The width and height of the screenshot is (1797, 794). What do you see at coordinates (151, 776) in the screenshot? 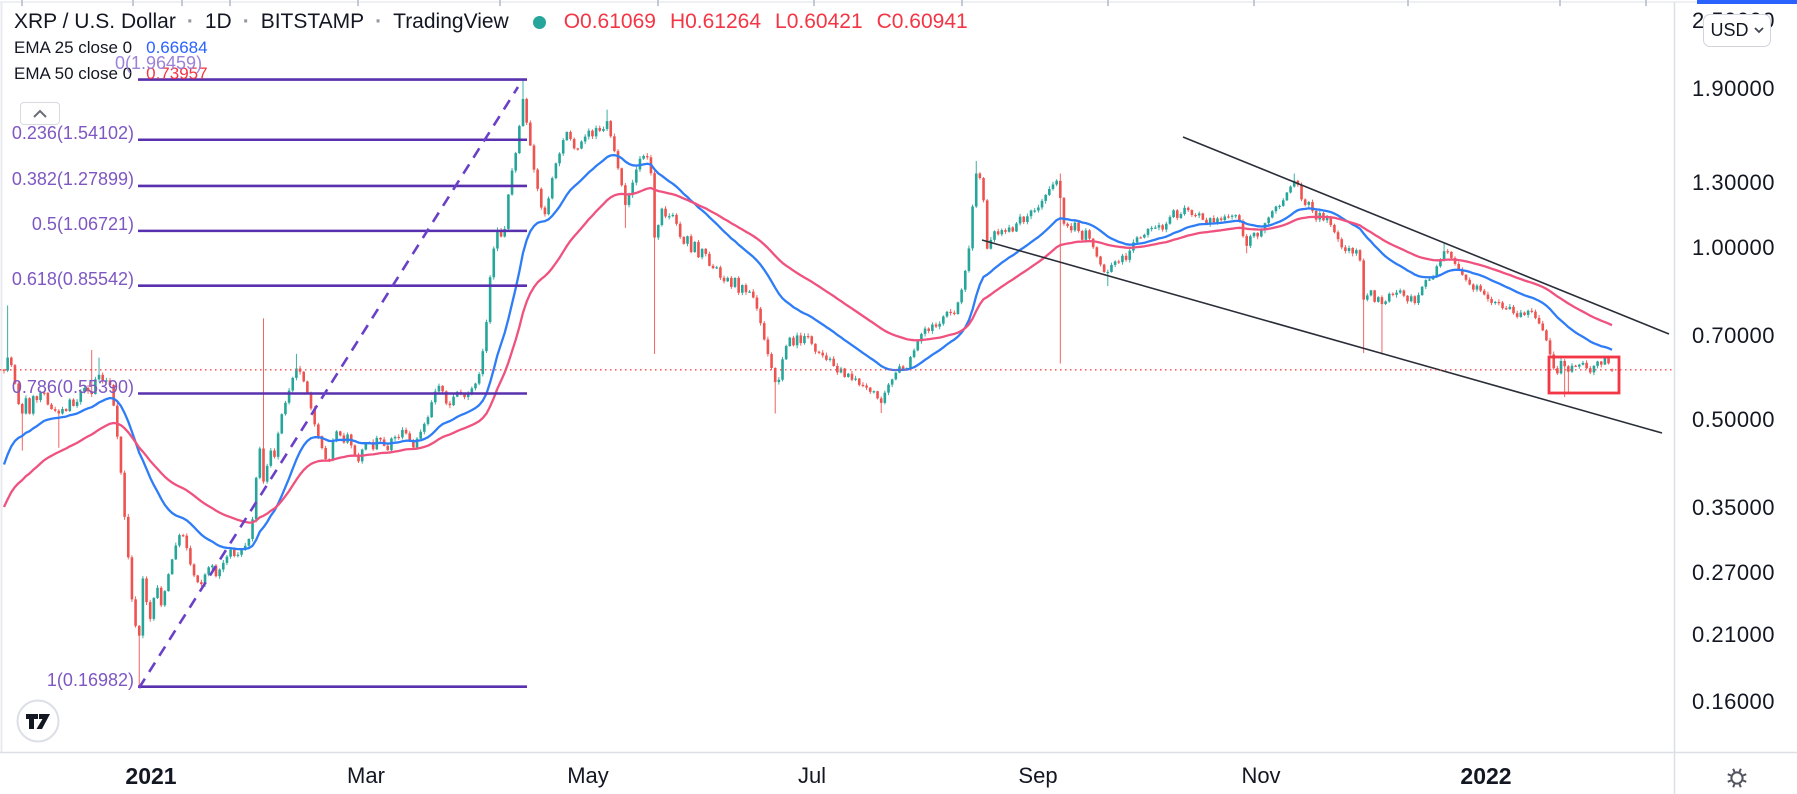
I see `time-axis-label-2021: 2021` at bounding box center [151, 776].